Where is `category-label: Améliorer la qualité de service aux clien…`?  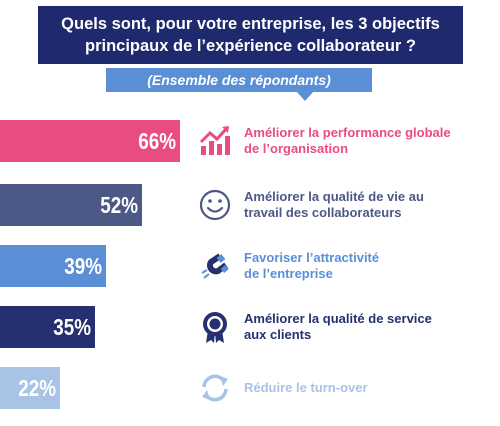 category-label: Améliorer la qualité de service aux clien… is located at coordinates (369, 327).